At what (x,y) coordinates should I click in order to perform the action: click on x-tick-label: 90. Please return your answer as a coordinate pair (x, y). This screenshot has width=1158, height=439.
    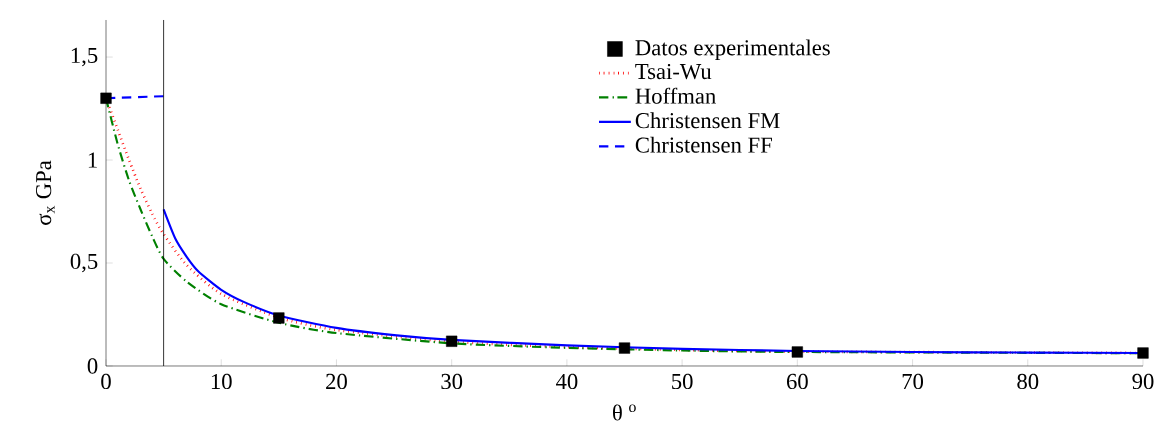
    Looking at the image, I should click on (1143, 381).